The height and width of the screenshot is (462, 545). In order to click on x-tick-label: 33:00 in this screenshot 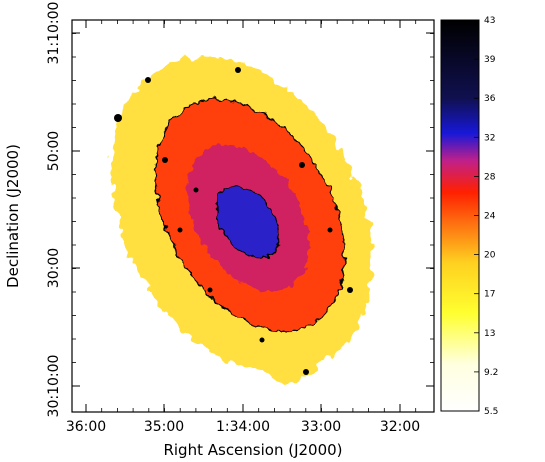, I will do `click(321, 427)`.